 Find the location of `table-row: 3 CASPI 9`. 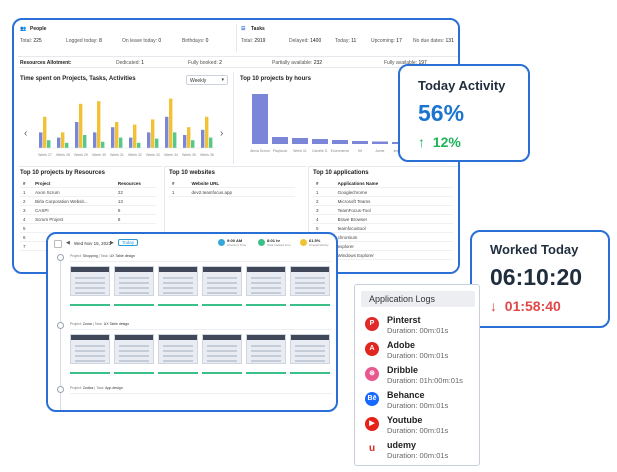

table-row: 3 CASPI 9 is located at coordinates (88, 210).